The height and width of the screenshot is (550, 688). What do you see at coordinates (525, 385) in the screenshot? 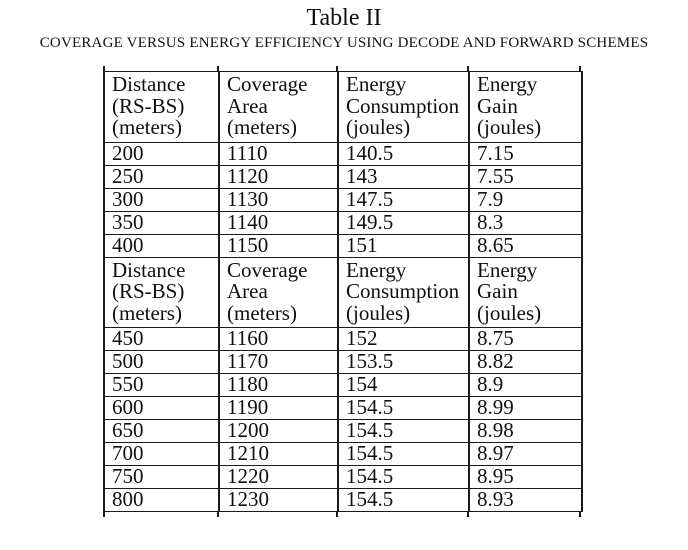
I see `cell-energy-gain: 8.9` at bounding box center [525, 385].